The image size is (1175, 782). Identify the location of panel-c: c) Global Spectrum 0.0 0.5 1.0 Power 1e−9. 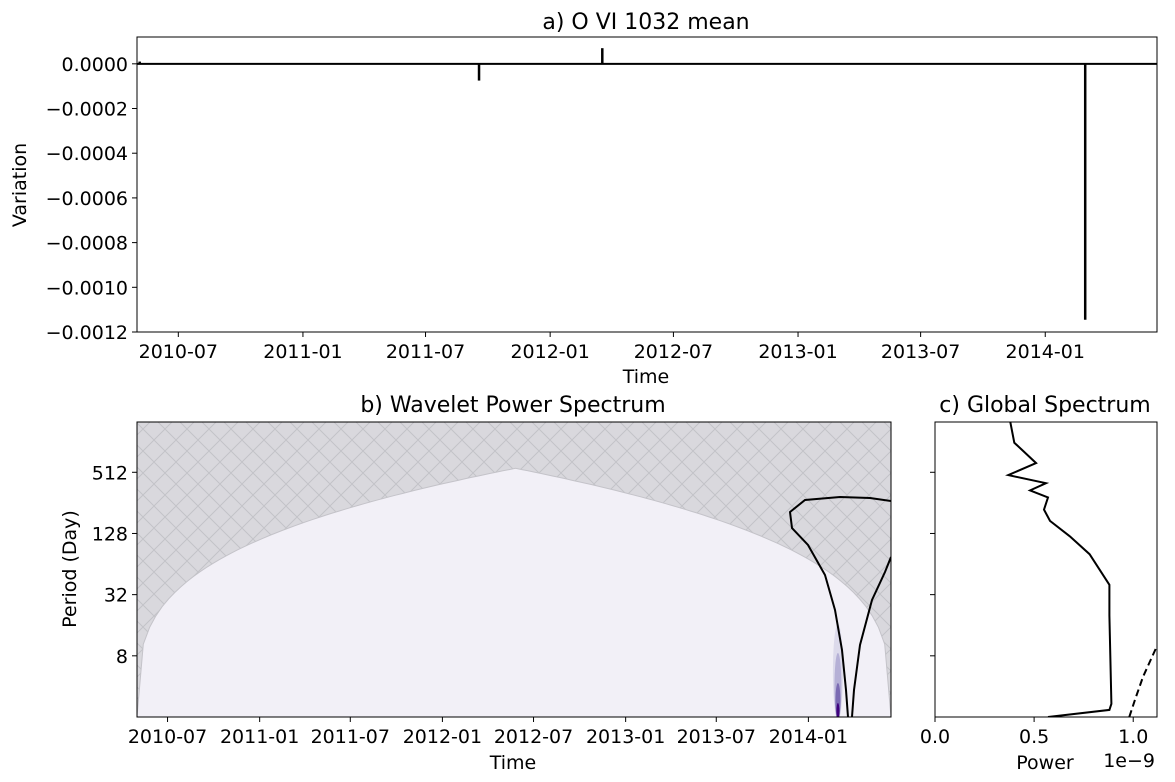
(1039, 583).